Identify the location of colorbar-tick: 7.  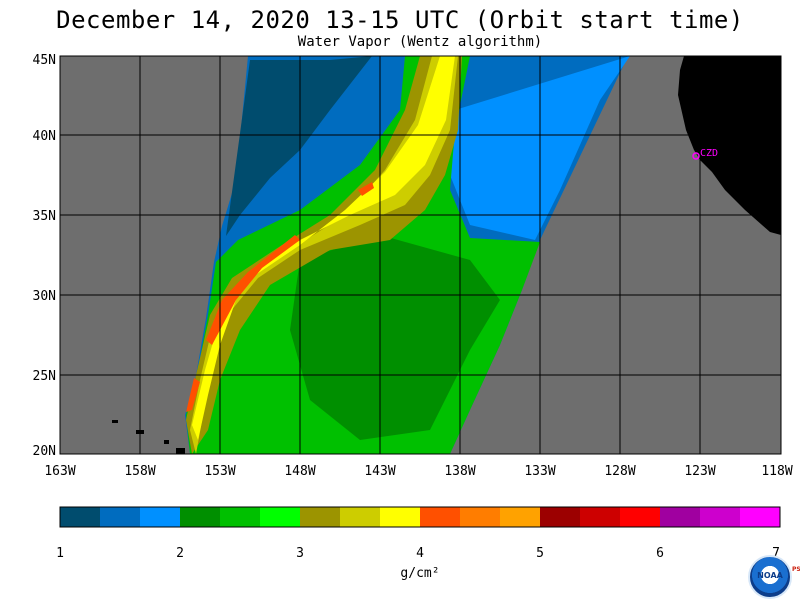
(776, 553).